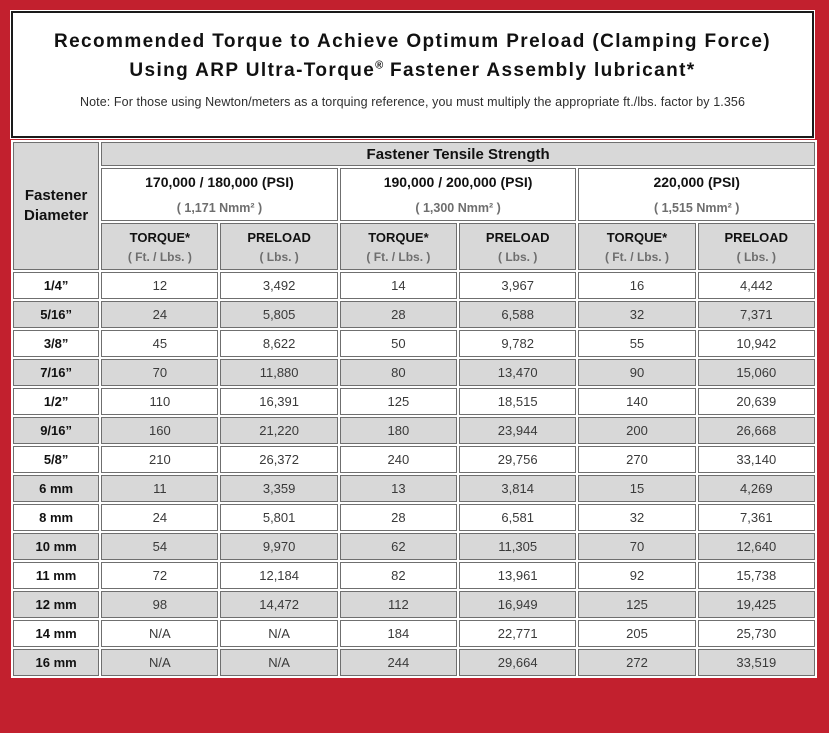 The height and width of the screenshot is (733, 829). I want to click on torque-value-cell: 16, so click(637, 285).